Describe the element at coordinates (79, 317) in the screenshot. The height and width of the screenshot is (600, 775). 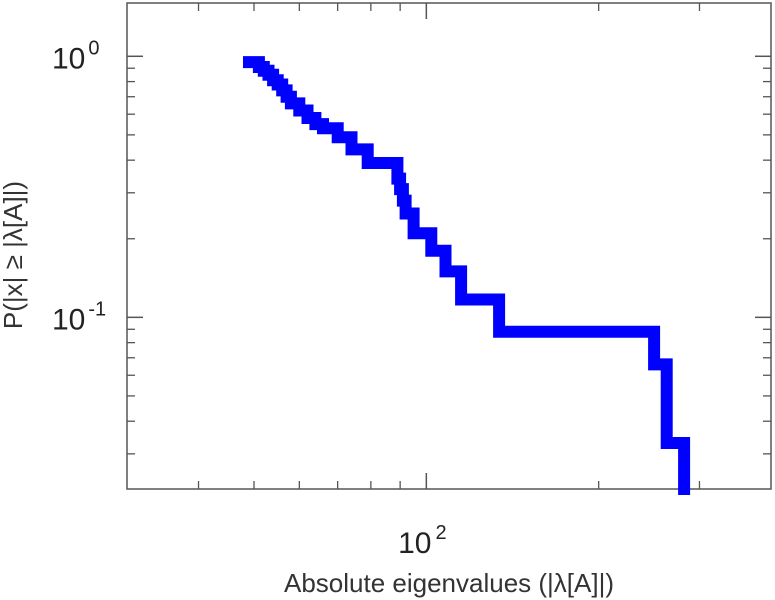
I see `y-tick-label: 10 -1` at that location.